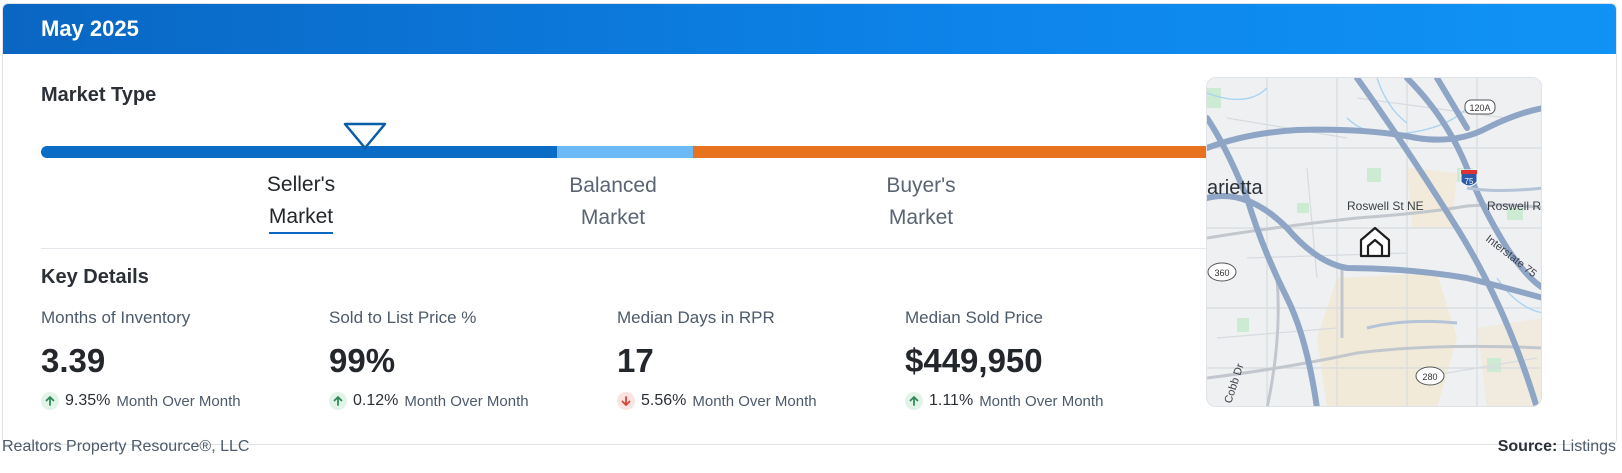 The height and width of the screenshot is (473, 1622). Describe the element at coordinates (90, 28) in the screenshot. I see `card-title: May 2025` at that location.